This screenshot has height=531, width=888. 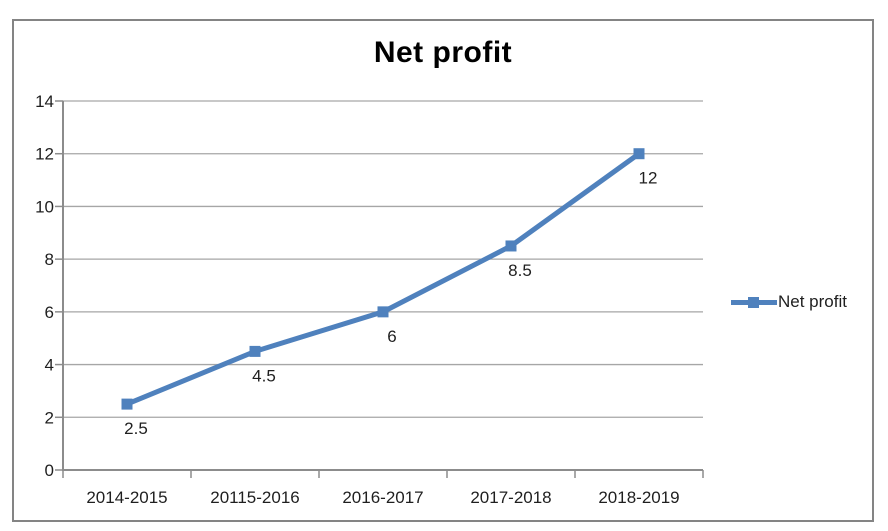 I want to click on y-axis-tick-label: 4, so click(x=49, y=365).